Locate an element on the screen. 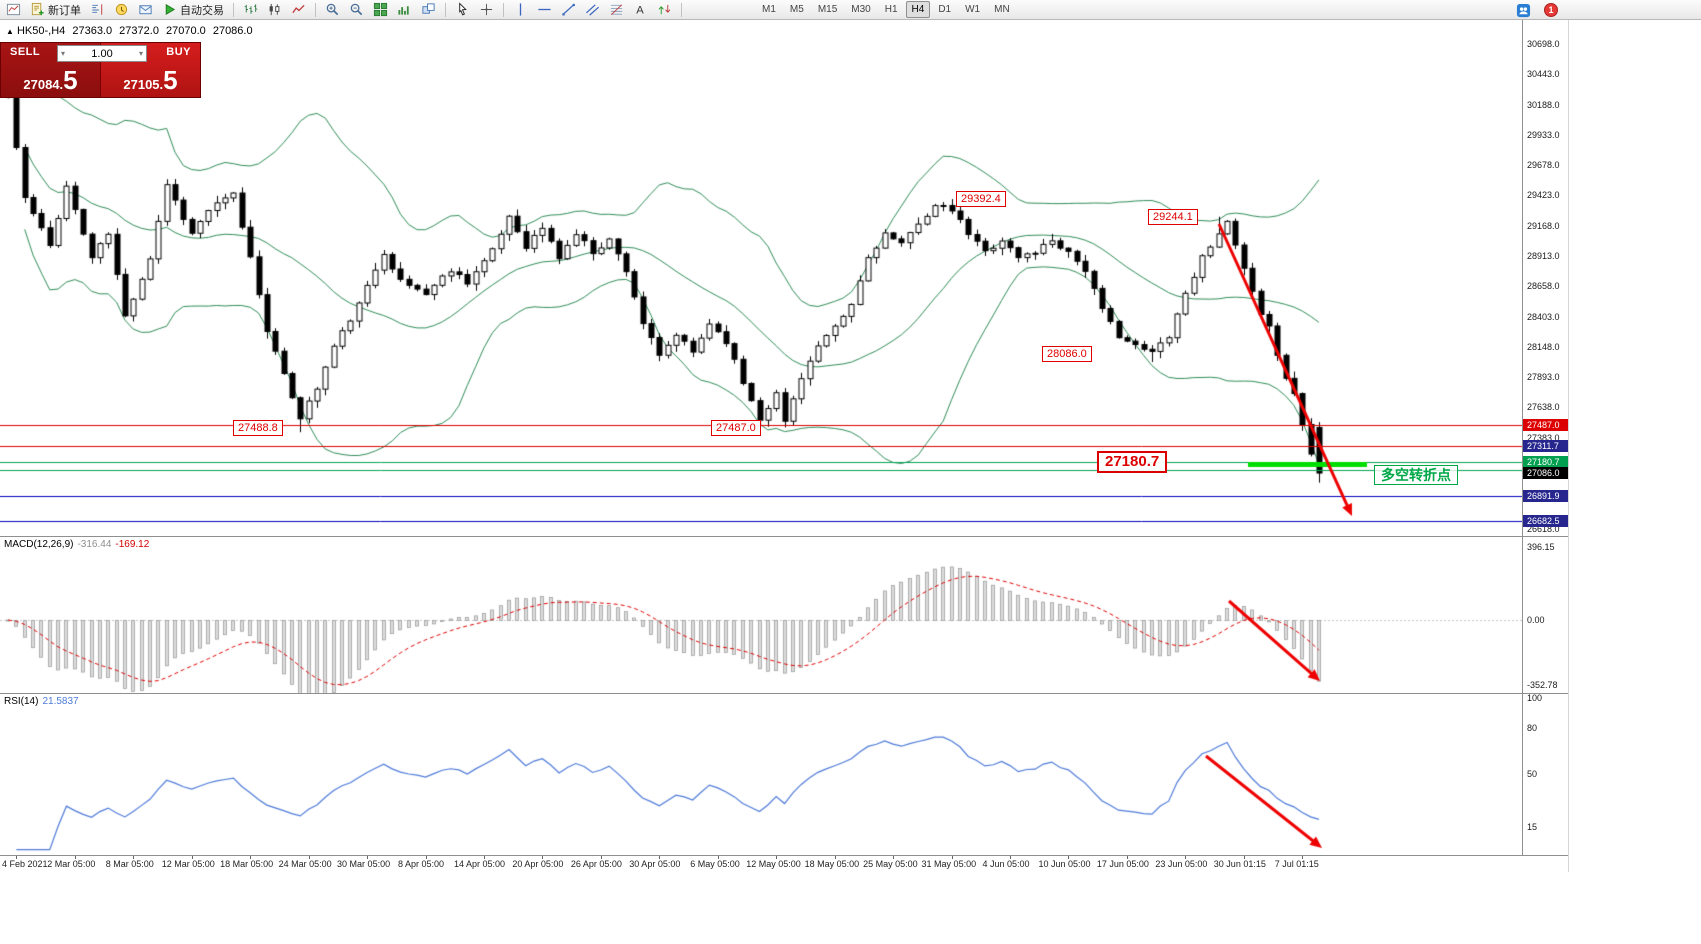  panel-separator-rsi is located at coordinates (784, 693).